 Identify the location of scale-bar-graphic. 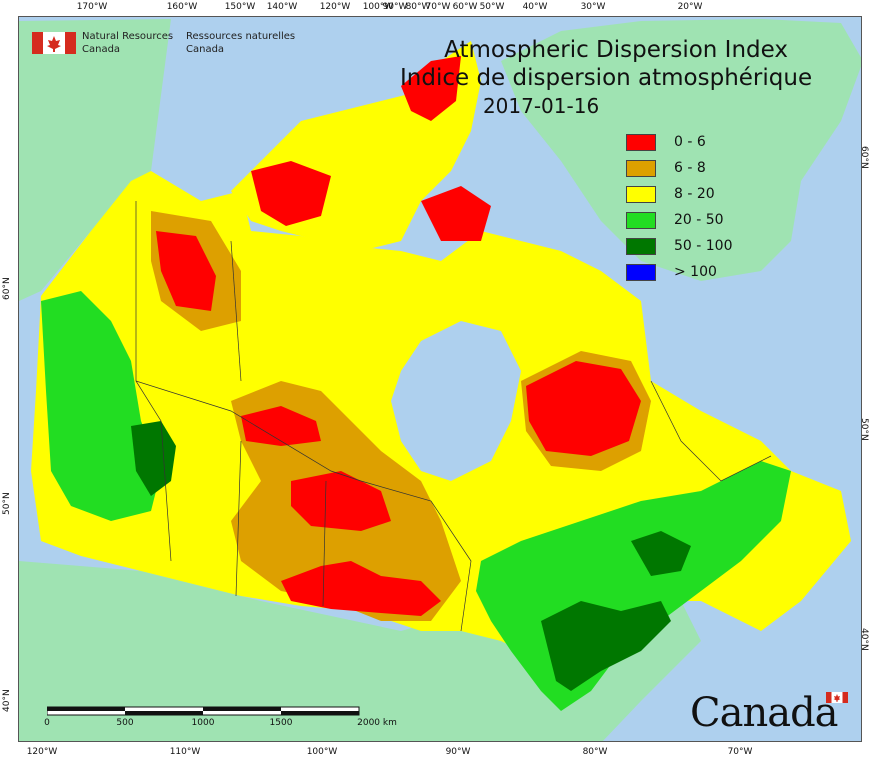
(203, 711).